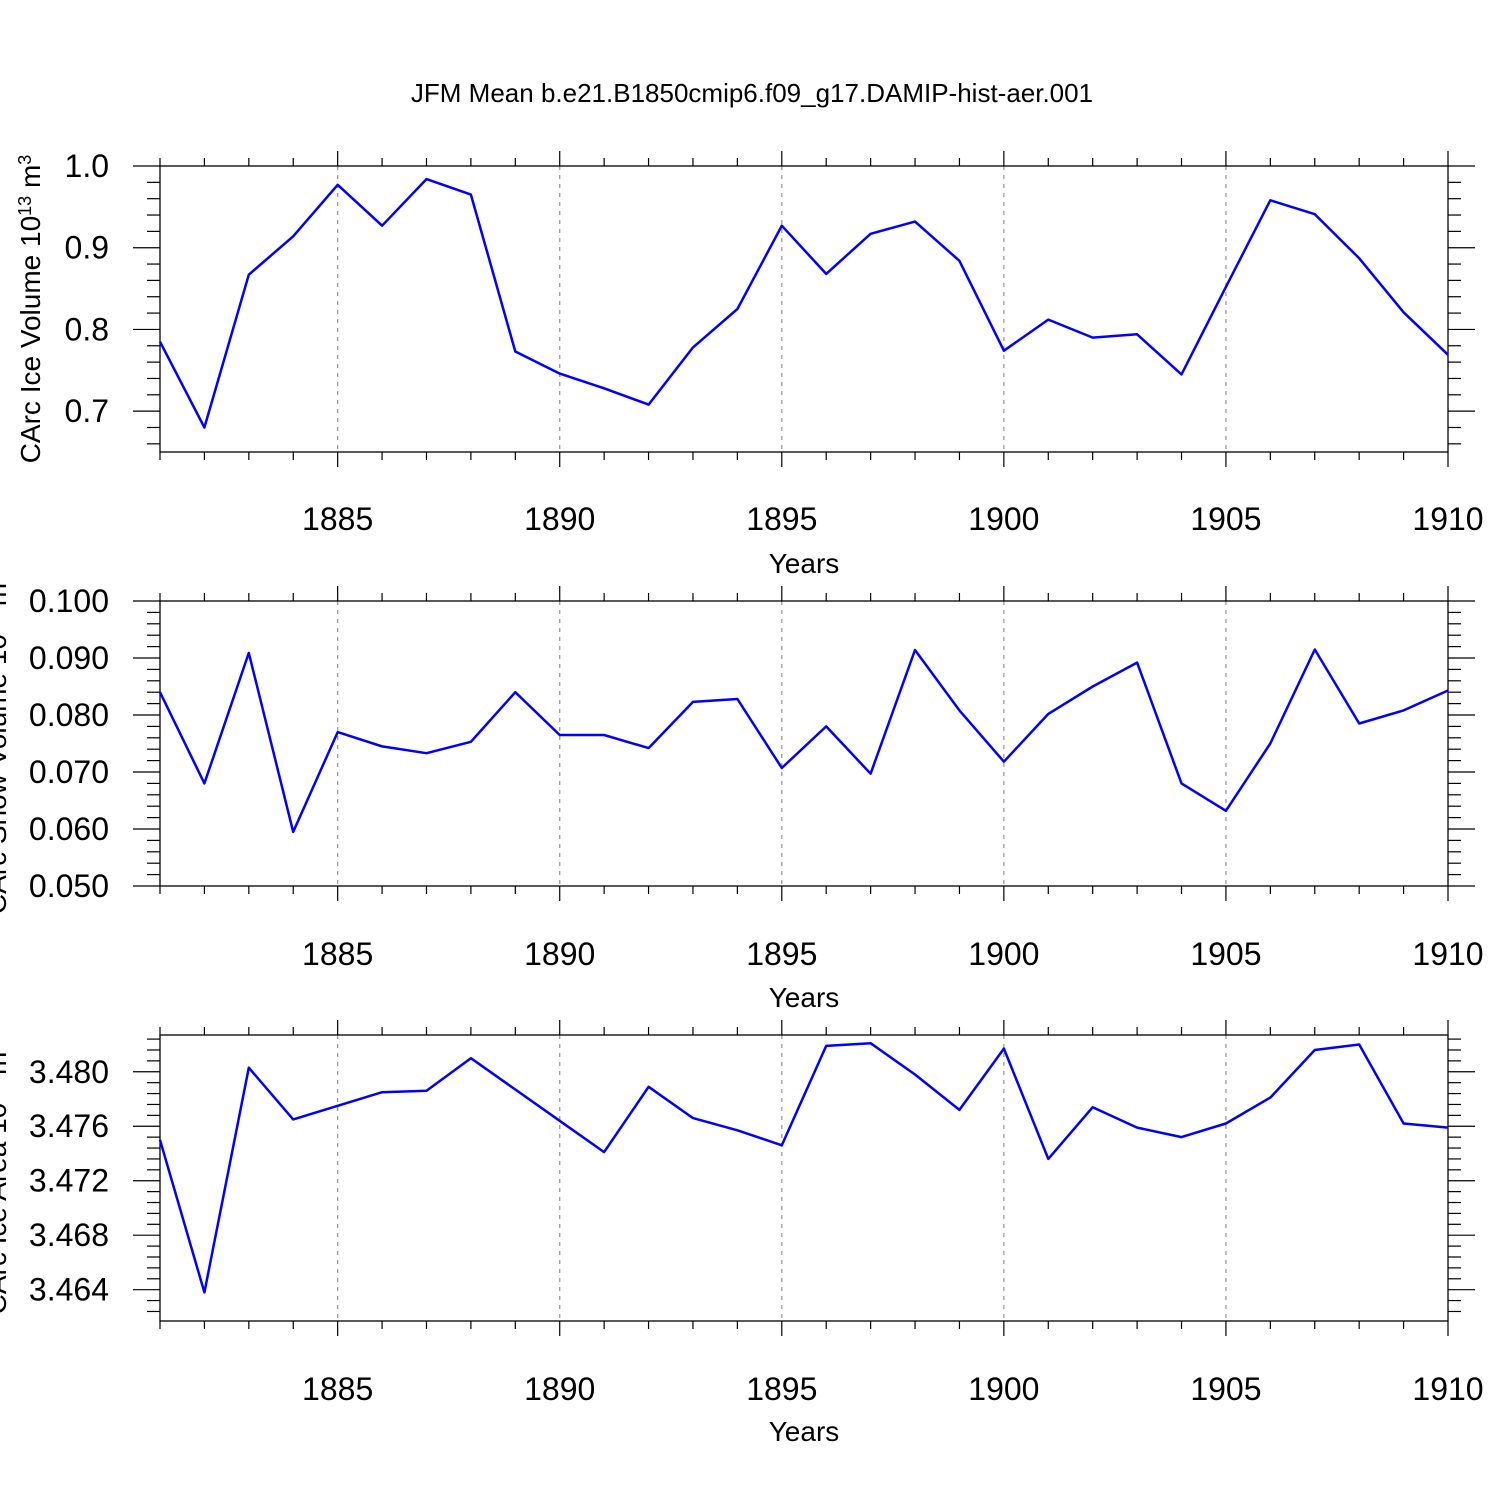 The image size is (1500, 1505). What do you see at coordinates (87, 166) in the screenshot?
I see `y-tick-label: 1.0` at bounding box center [87, 166].